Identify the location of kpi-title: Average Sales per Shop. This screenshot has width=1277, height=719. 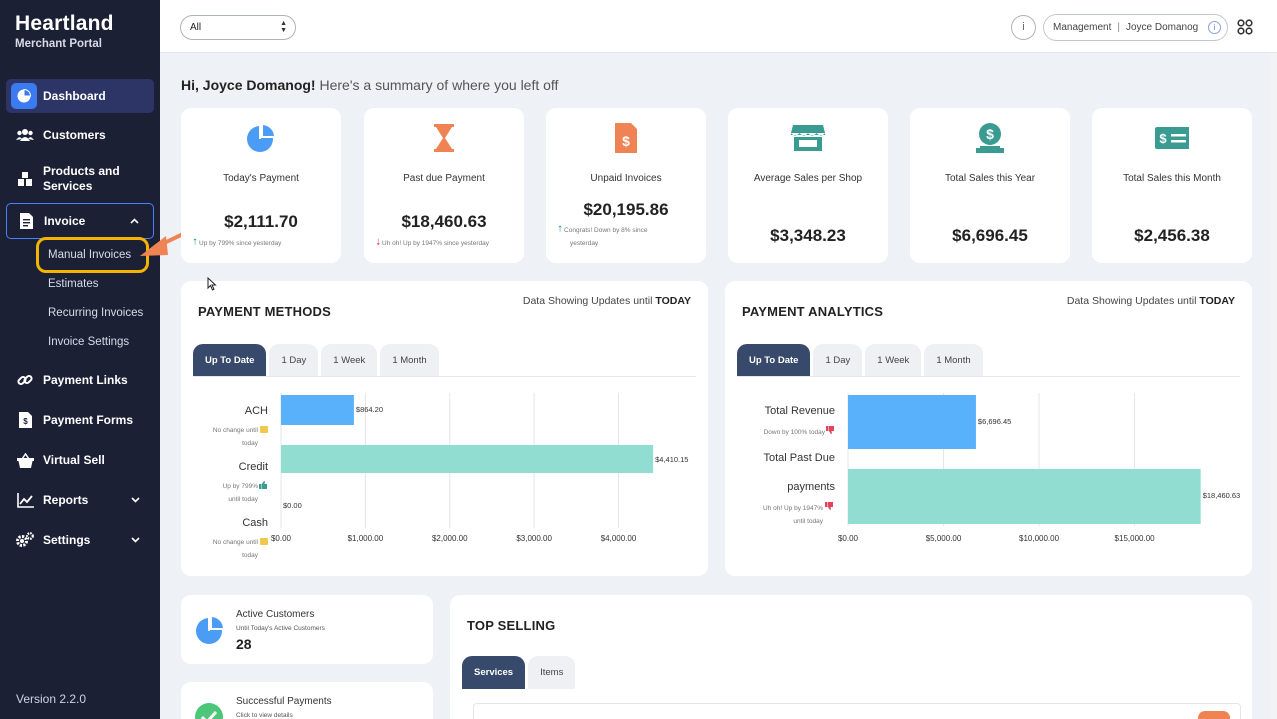
(808, 178).